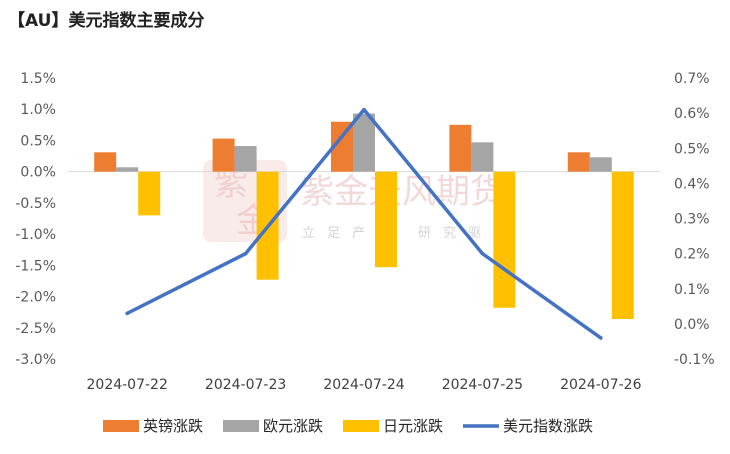  Describe the element at coordinates (38, 79) in the screenshot. I see `left-tick-label: 1.5%` at that location.